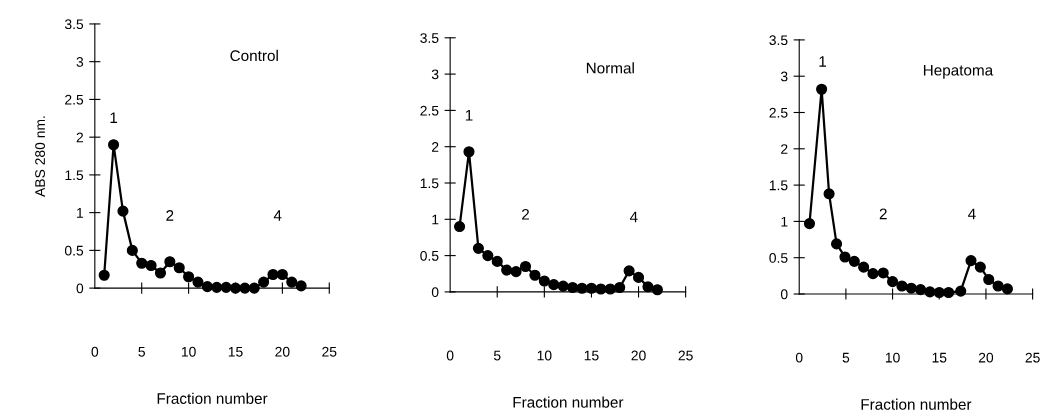  Describe the element at coordinates (40, 156) in the screenshot. I see `y-axis-title: ABS 280 nm.` at that location.